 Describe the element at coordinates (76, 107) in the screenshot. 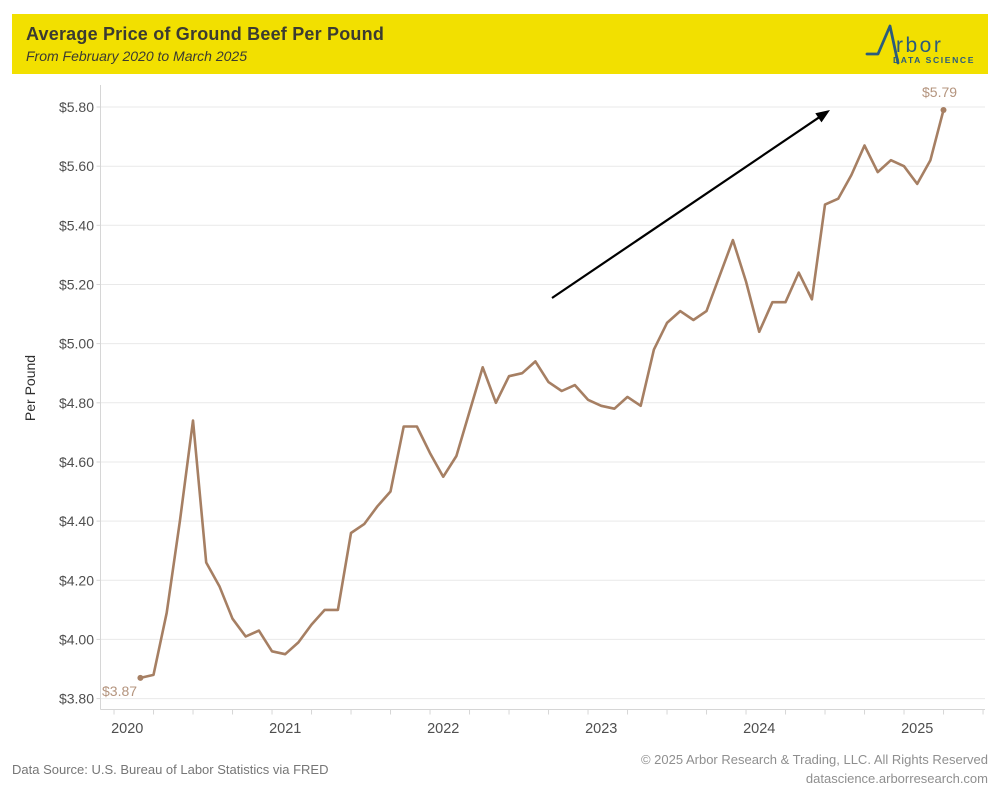

I see `y-tick-label: $5.80` at that location.